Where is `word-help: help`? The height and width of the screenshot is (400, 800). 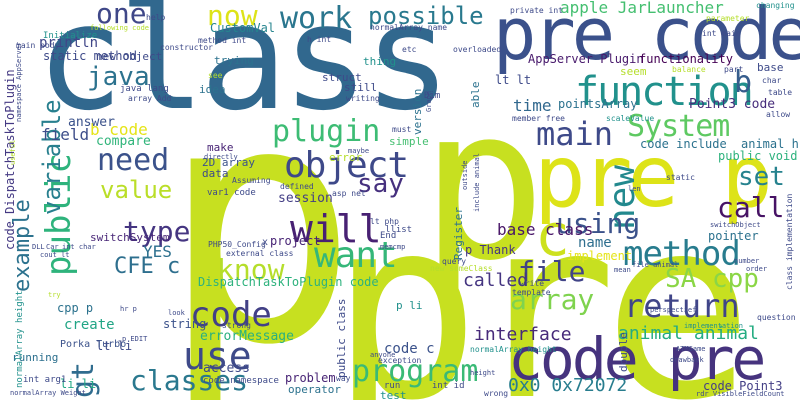
word-help: help is located at coordinates (156, 17).